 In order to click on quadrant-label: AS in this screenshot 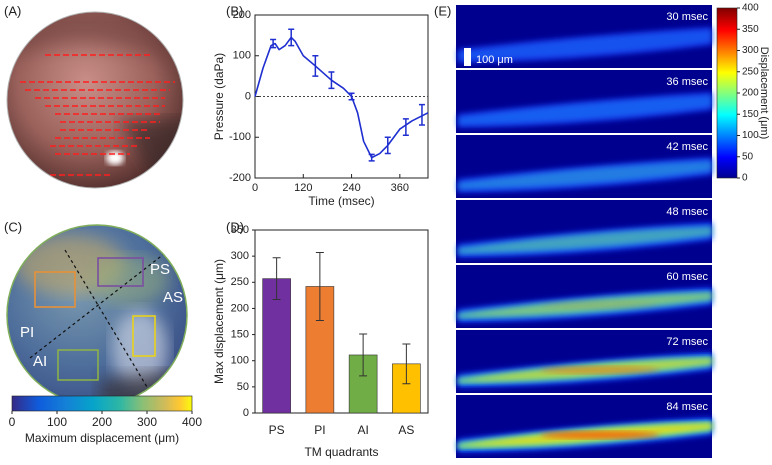, I will do `click(173, 297)`.